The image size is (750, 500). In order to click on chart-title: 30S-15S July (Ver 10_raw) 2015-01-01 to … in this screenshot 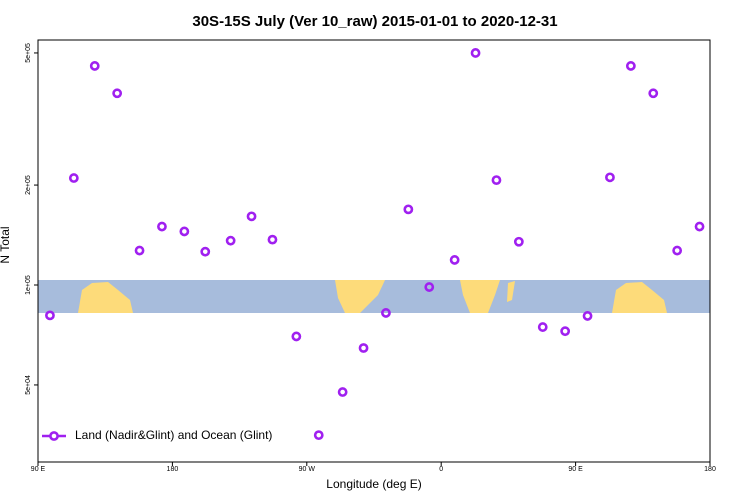, I will do `click(374, 21)`.